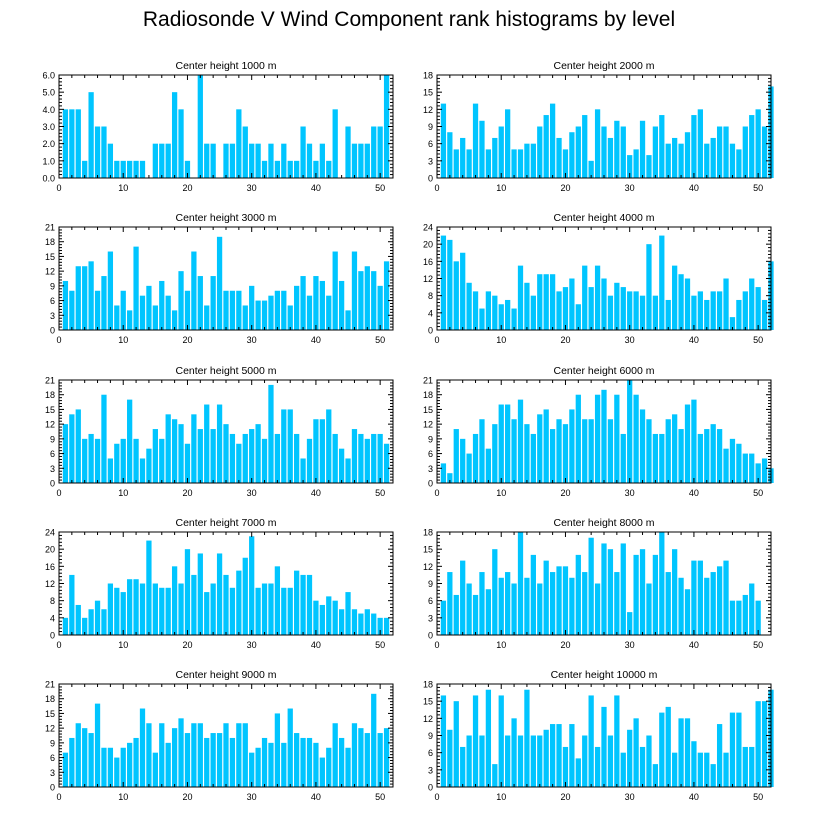  I want to click on y-tick-label: 24, so click(428, 228).